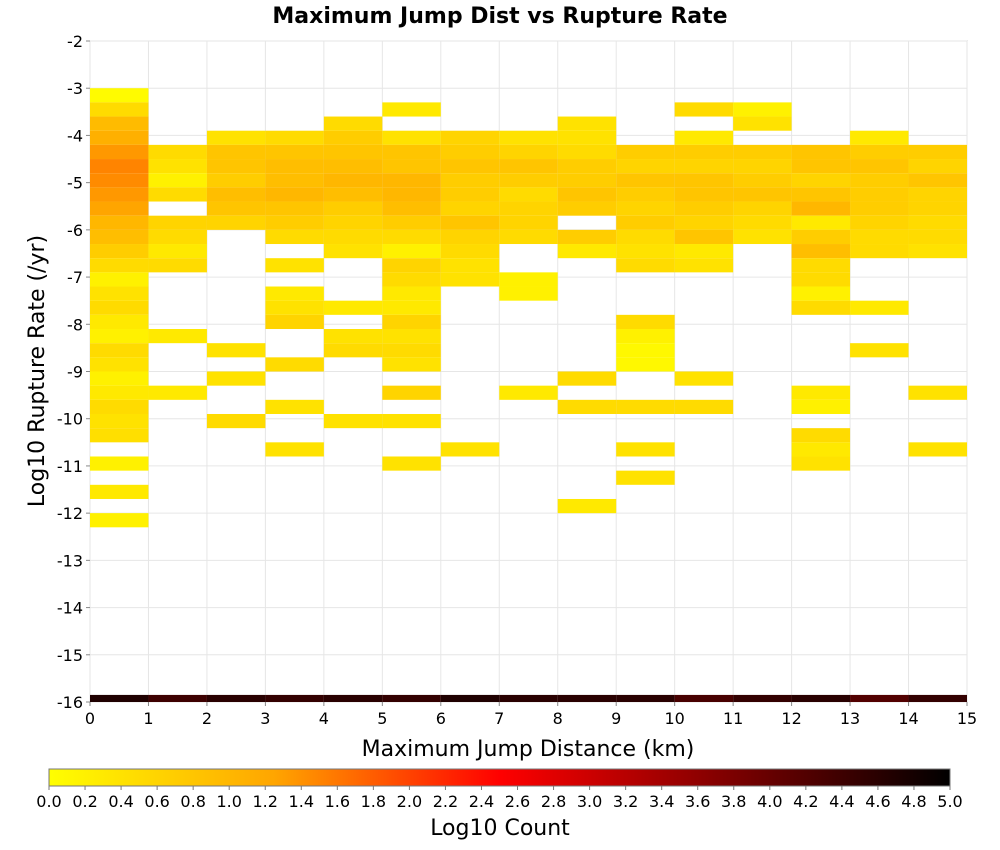 The height and width of the screenshot is (850, 1000). Describe the element at coordinates (697, 801) in the screenshot. I see `colorbar-tick-label: 3.6` at that location.